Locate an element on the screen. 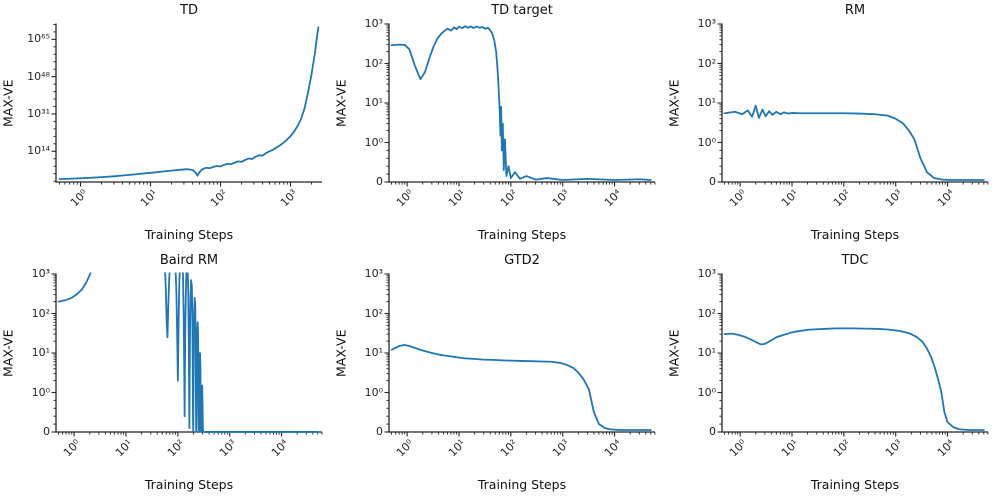  y-tick-label: 10³¹ is located at coordinates (38, 113).